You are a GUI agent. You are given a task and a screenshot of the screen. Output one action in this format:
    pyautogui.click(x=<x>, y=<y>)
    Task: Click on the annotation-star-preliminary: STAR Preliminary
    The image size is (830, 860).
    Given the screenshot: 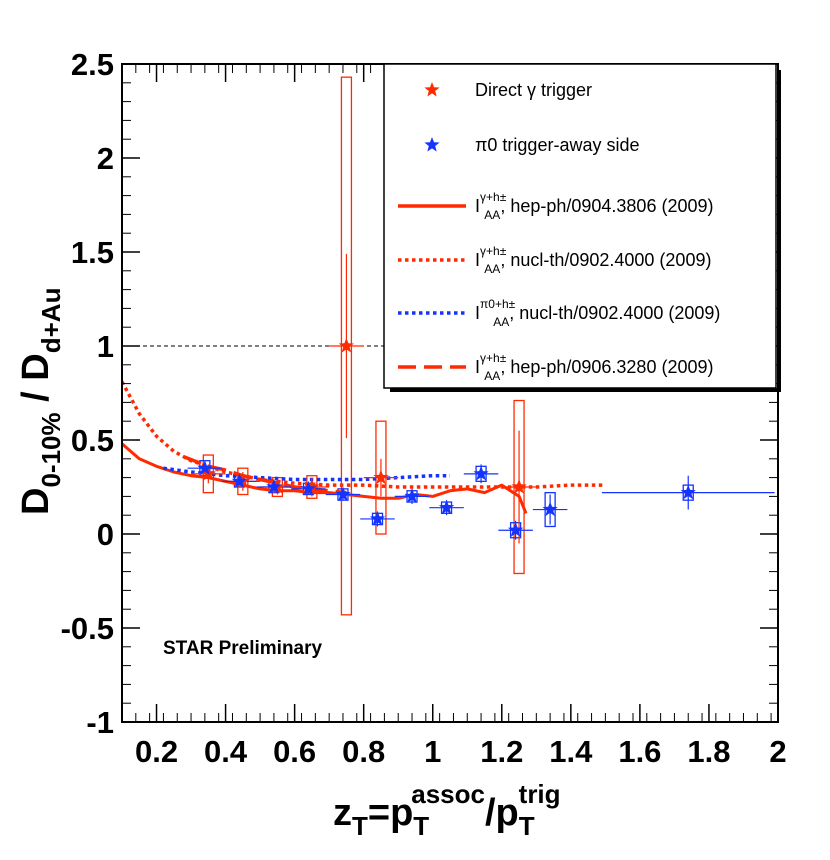 What is the action you would take?
    pyautogui.click(x=243, y=648)
    